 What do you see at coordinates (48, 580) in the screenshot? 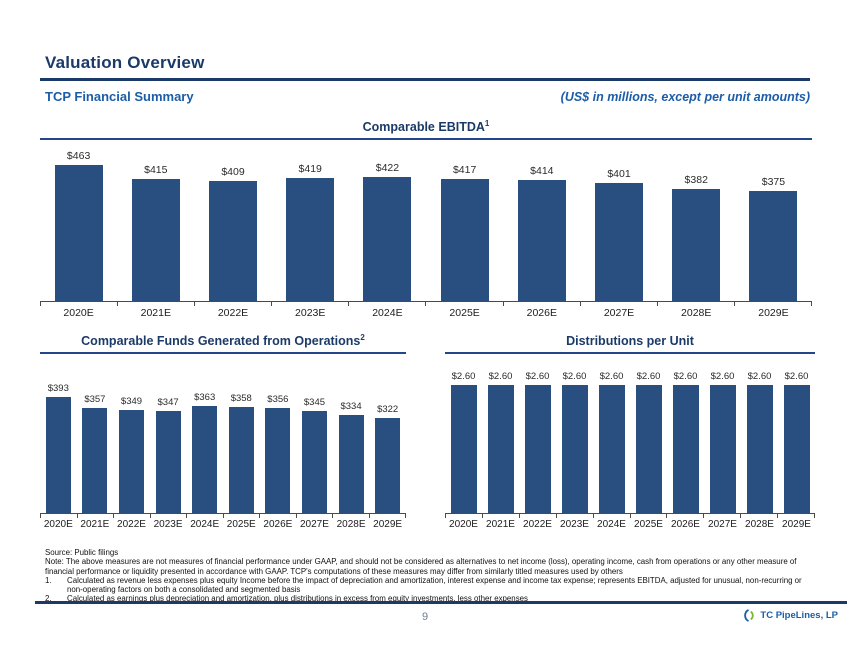
I see `footnote-number: 1.` at bounding box center [48, 580].